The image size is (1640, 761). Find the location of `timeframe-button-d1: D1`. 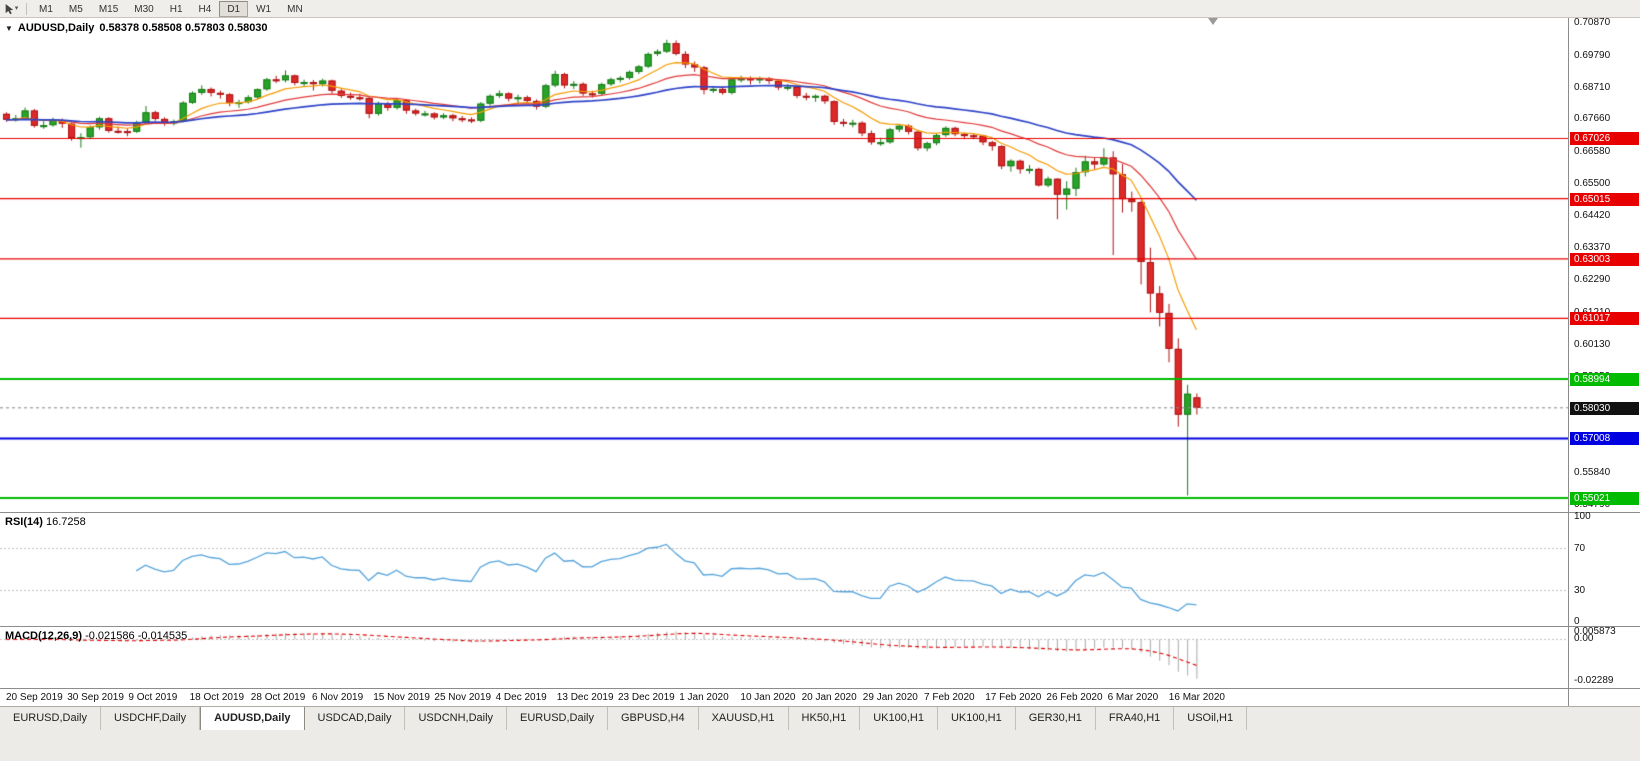

timeframe-button-d1: D1 is located at coordinates (234, 8).